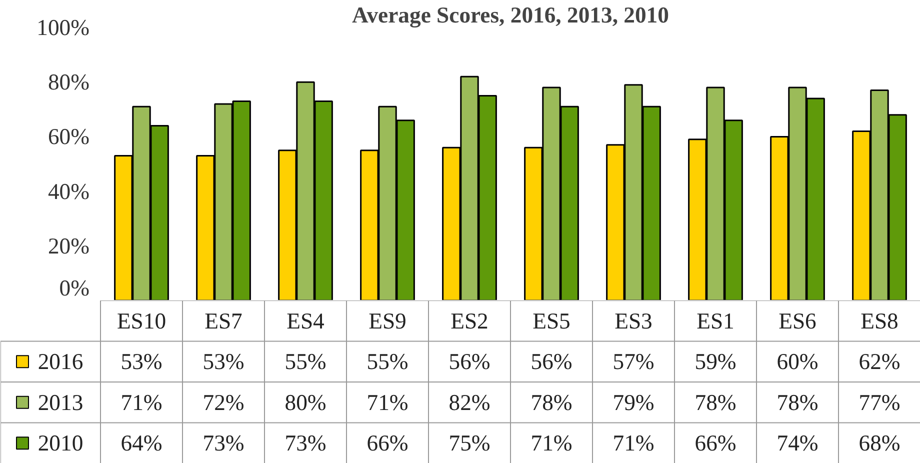  I want to click on legend-label: 2010, so click(61, 443).